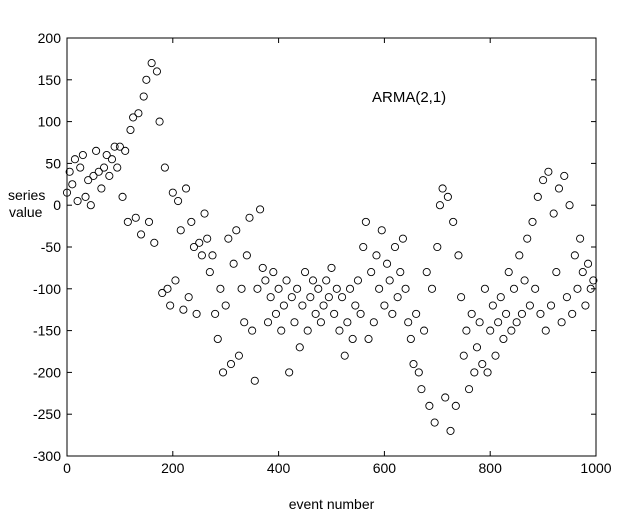  I want to click on y-tick-label: 200, so click(50, 38).